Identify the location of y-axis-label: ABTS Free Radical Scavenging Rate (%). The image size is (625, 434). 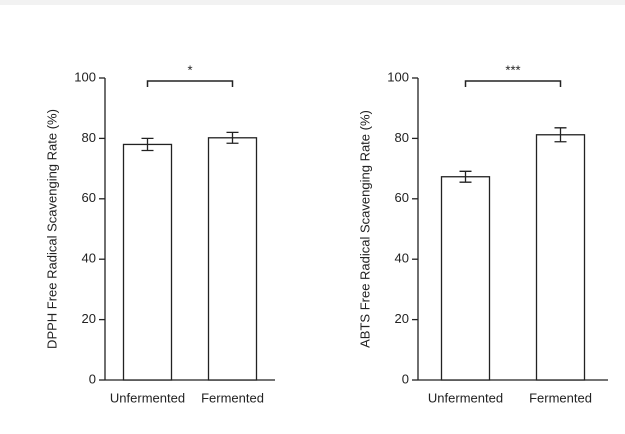
(364, 229).